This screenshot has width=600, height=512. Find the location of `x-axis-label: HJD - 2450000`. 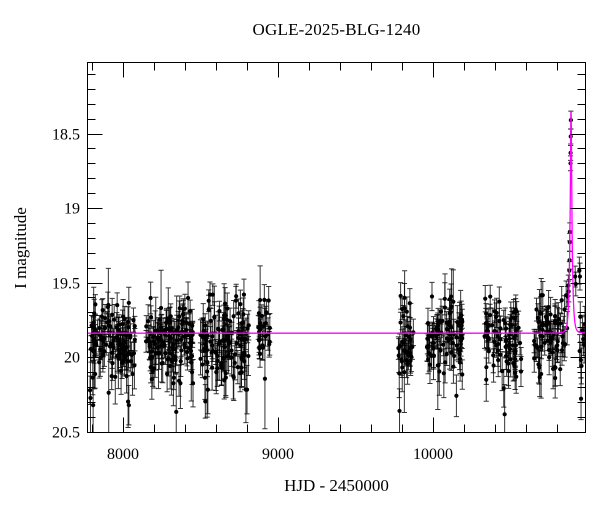

x-axis-label: HJD - 2450000 is located at coordinates (336, 485).